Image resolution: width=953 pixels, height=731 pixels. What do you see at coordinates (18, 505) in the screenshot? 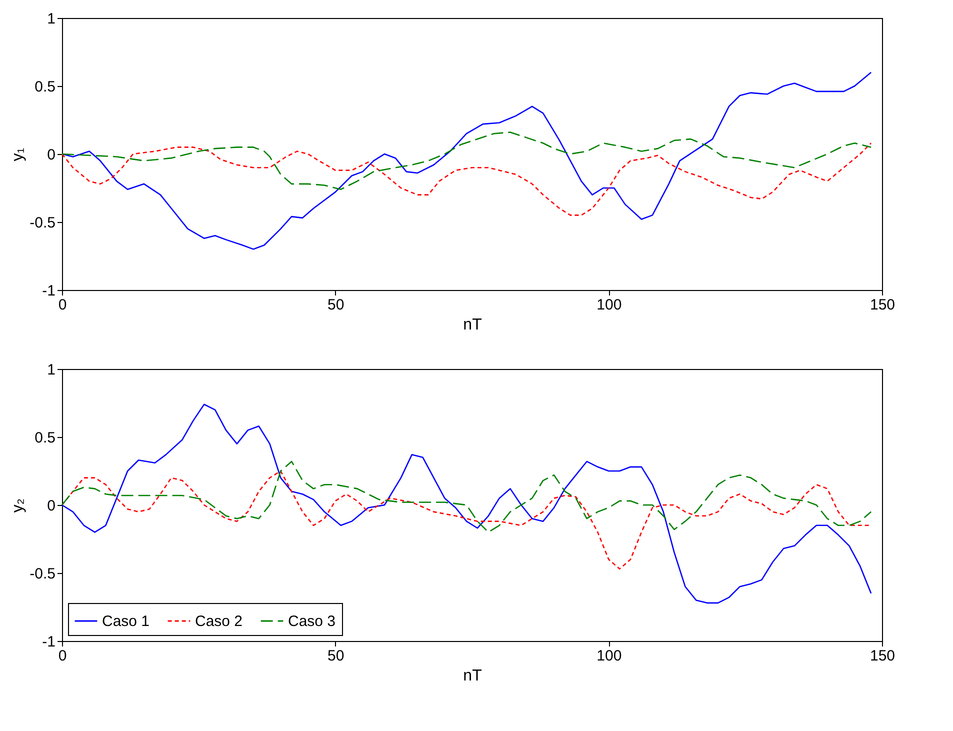
I see `y-axis-title: y₂` at bounding box center [18, 505].